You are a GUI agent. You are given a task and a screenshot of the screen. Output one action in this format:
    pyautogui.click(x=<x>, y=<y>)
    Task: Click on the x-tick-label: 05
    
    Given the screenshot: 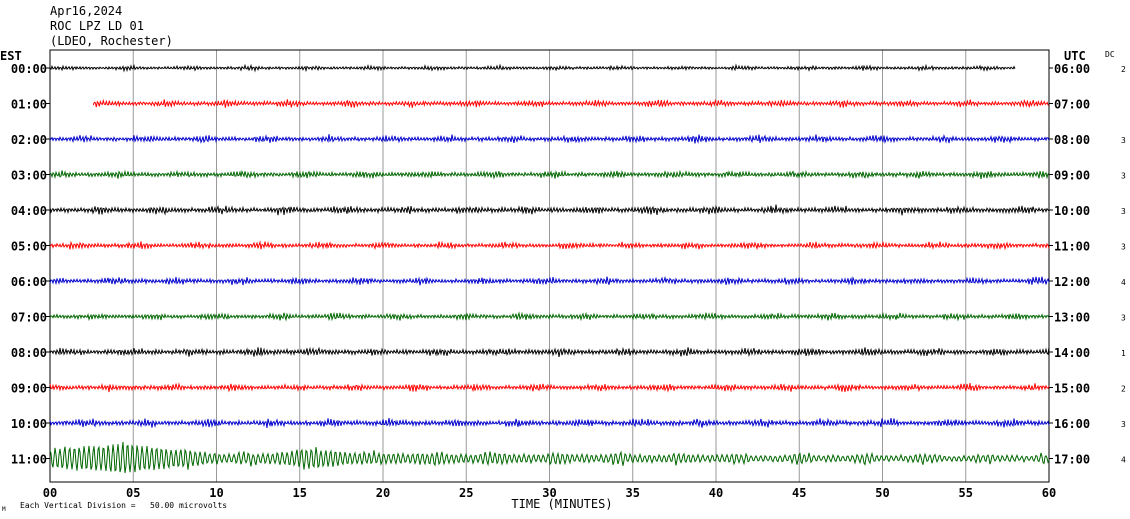 What is the action you would take?
    pyautogui.click(x=133, y=493)
    